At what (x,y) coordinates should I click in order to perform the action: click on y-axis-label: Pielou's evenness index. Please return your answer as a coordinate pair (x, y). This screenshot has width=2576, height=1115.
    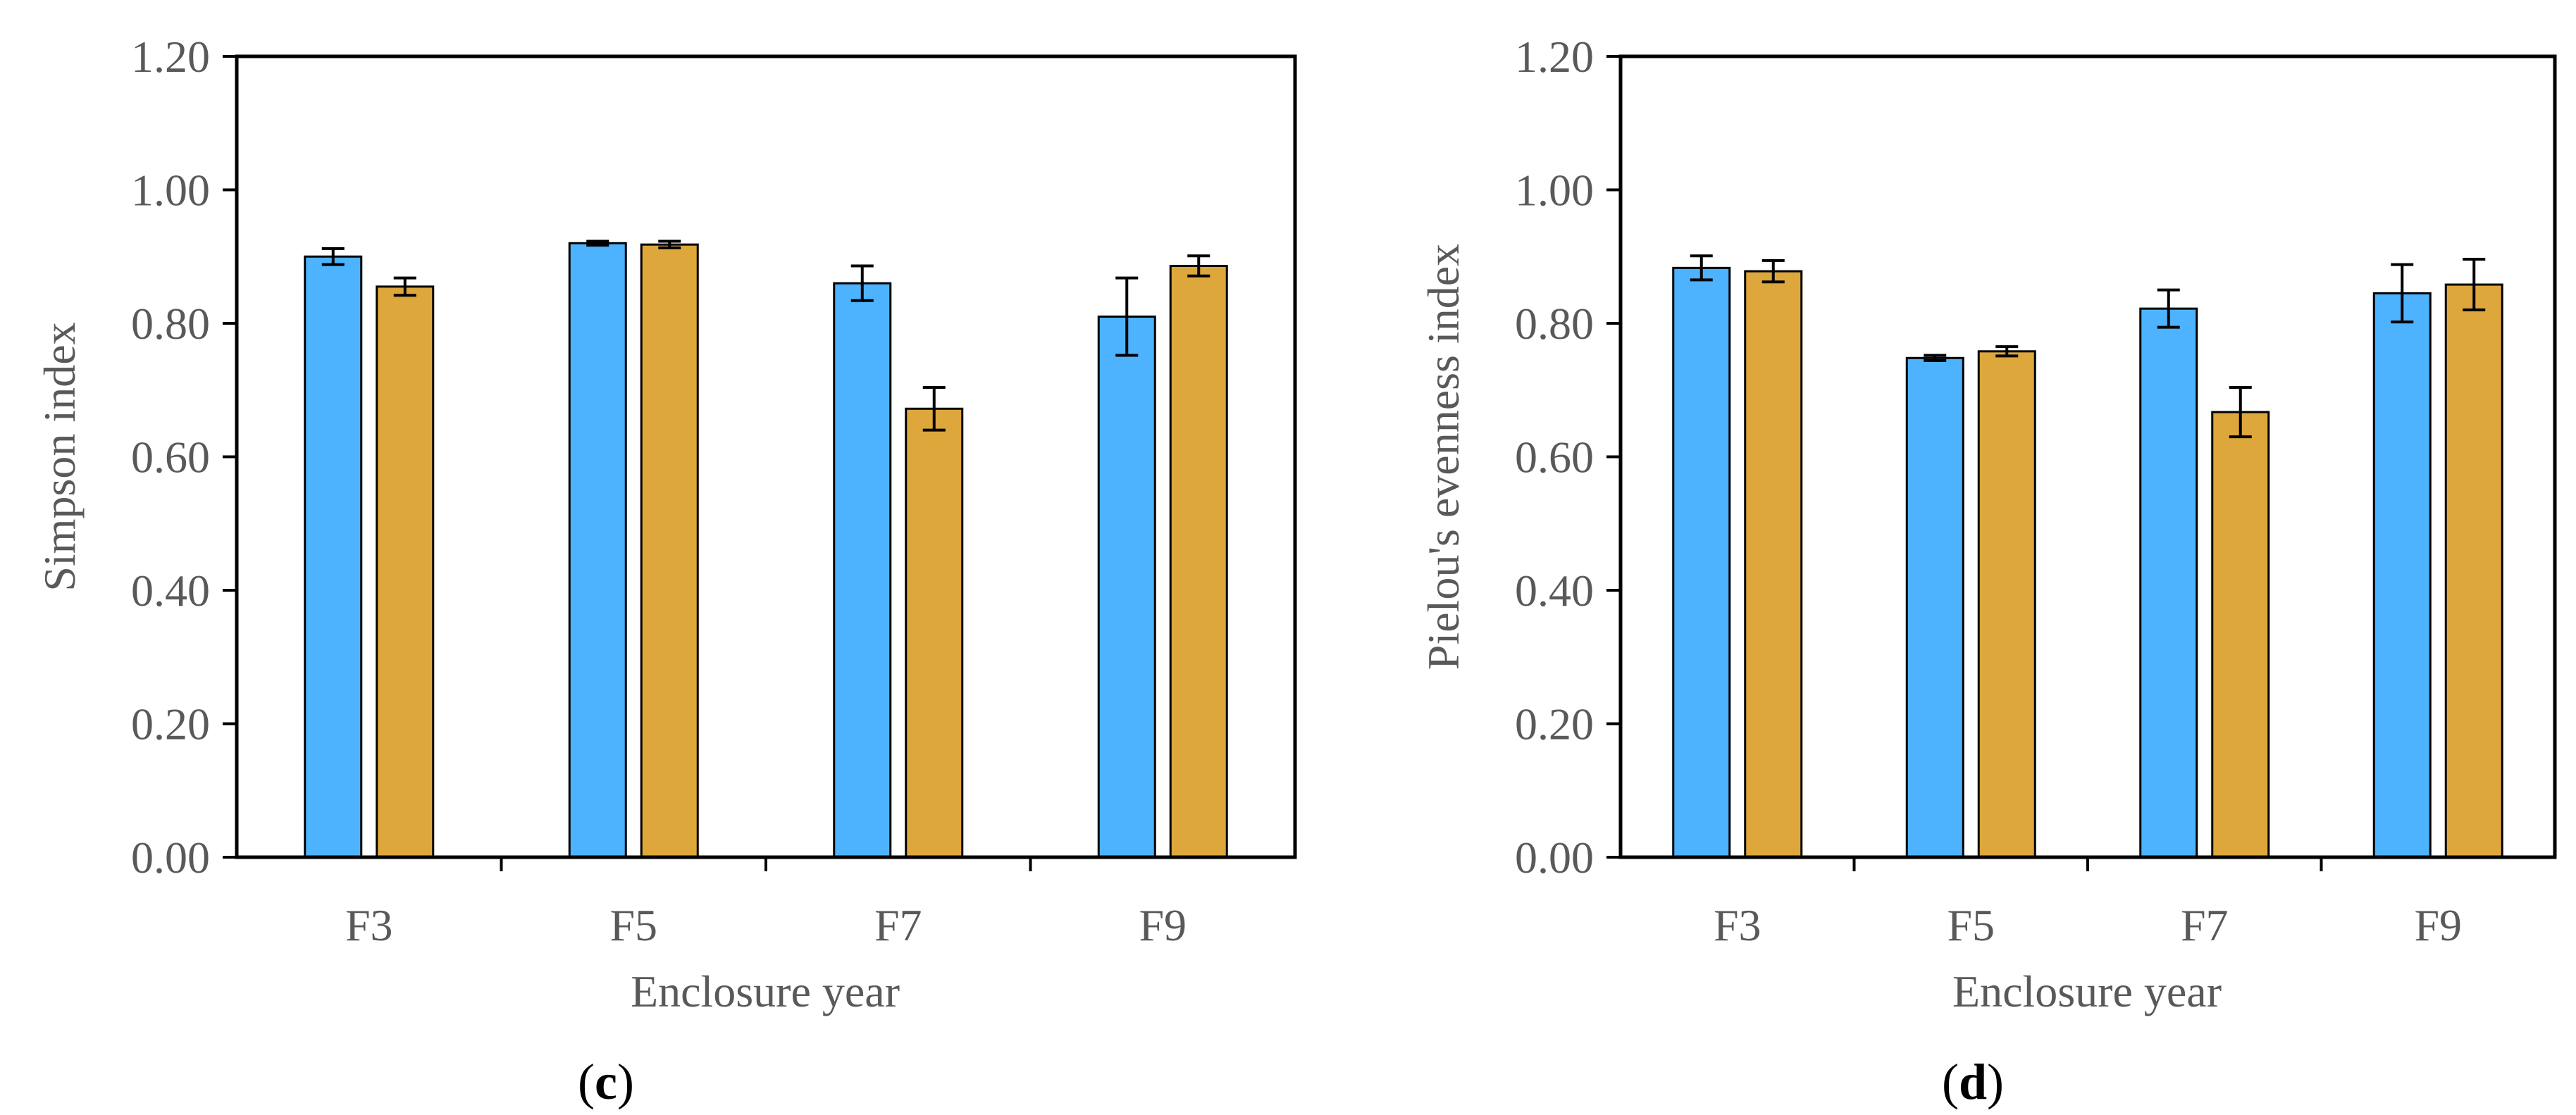
    Looking at the image, I should click on (1443, 457).